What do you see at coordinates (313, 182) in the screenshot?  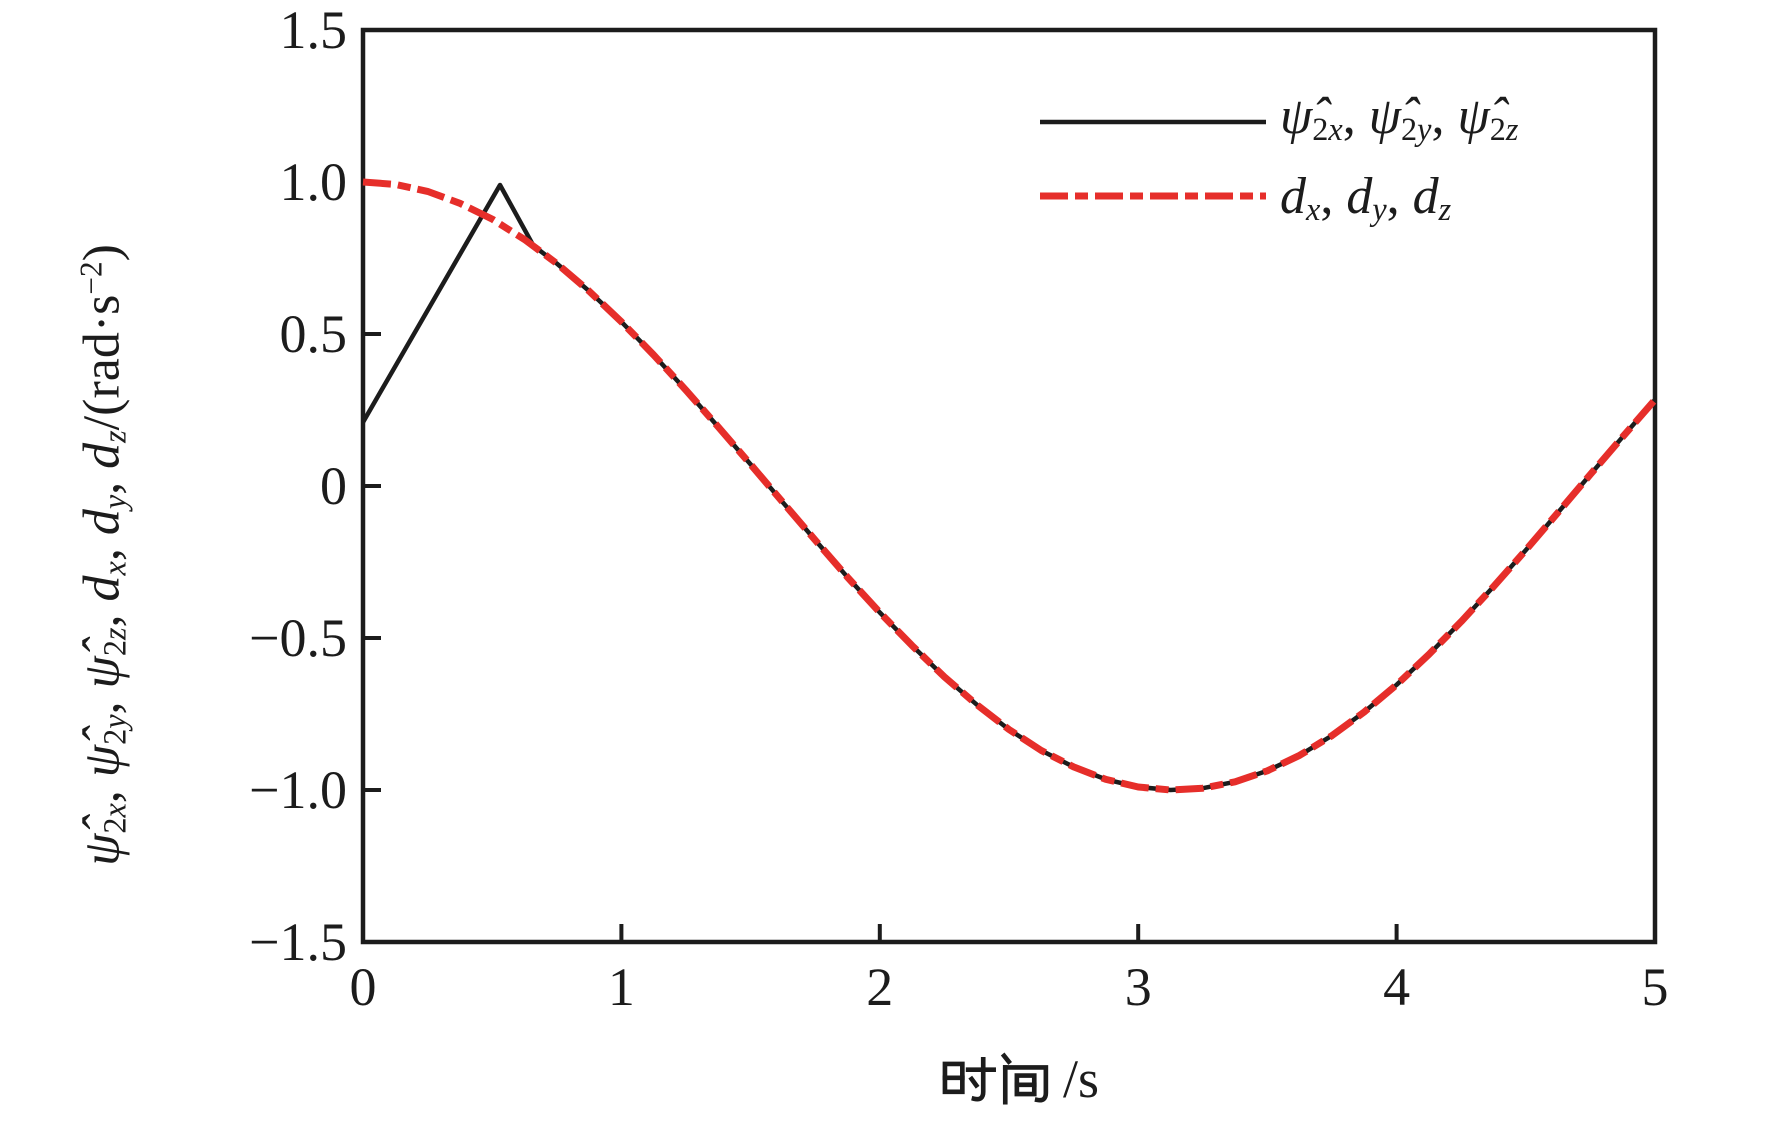 I see `y-tick-label: 1.0` at bounding box center [313, 182].